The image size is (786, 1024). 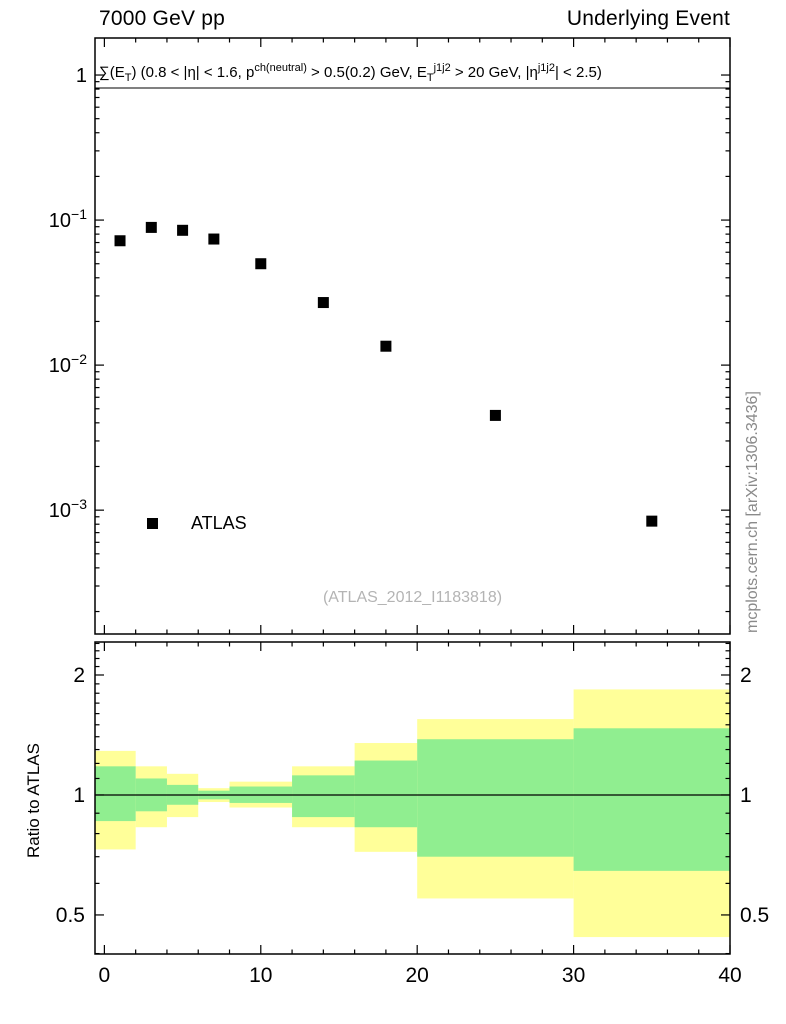 What do you see at coordinates (260, 975) in the screenshot?
I see `xtick-label: 10` at bounding box center [260, 975].